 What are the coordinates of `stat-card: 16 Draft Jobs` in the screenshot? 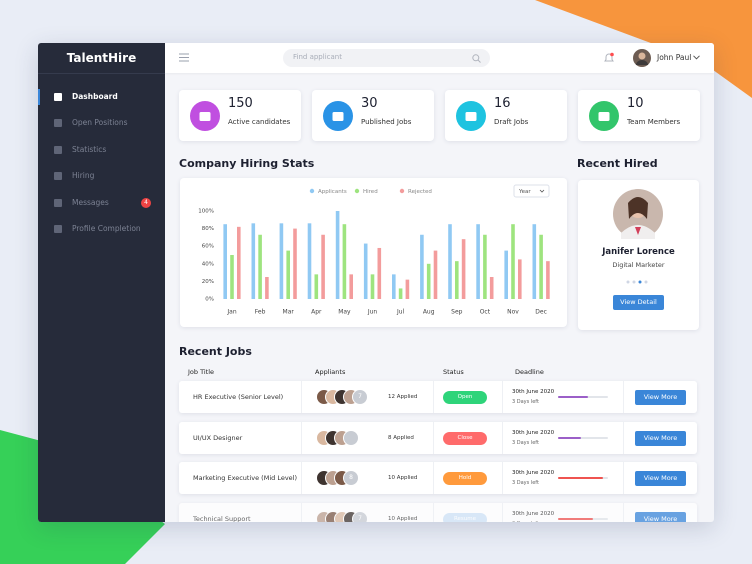 It's located at (506, 115).